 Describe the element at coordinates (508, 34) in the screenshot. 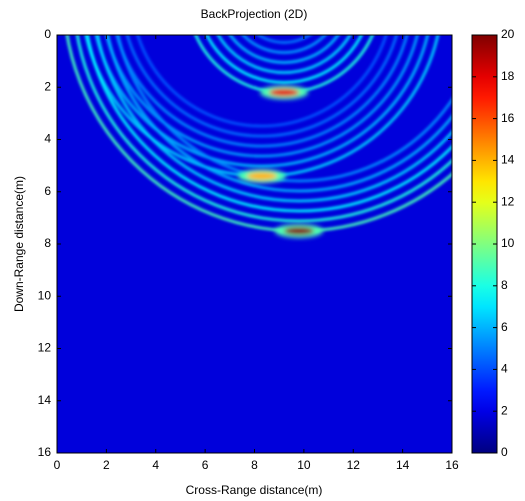

I see `colorbar-tick-label: 20` at that location.